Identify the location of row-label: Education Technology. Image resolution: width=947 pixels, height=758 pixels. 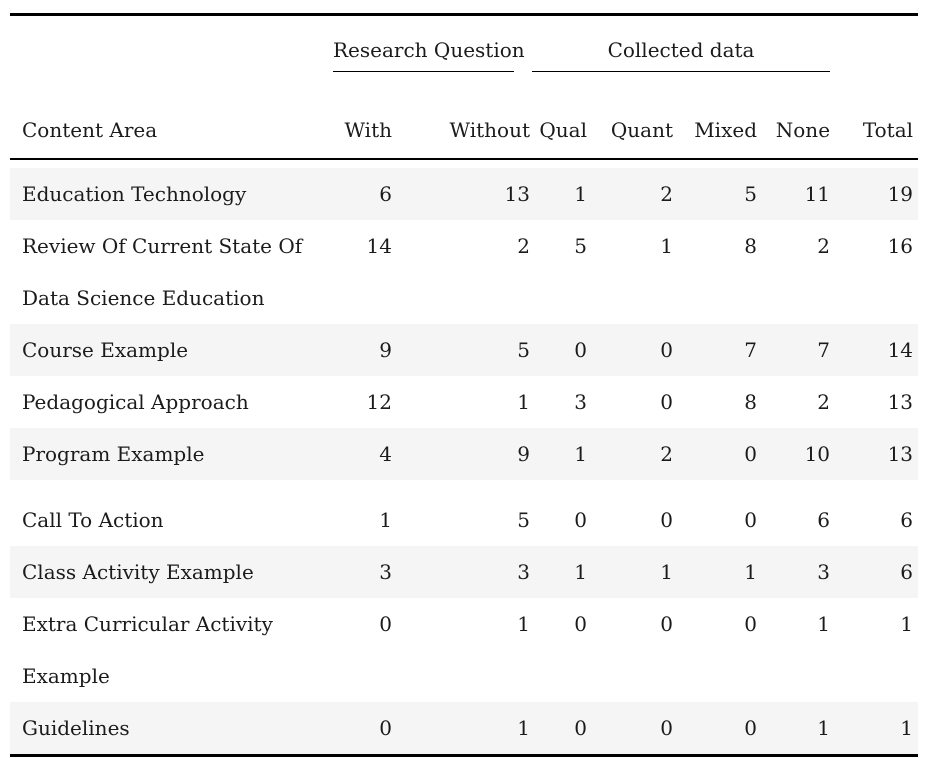
(170, 194).